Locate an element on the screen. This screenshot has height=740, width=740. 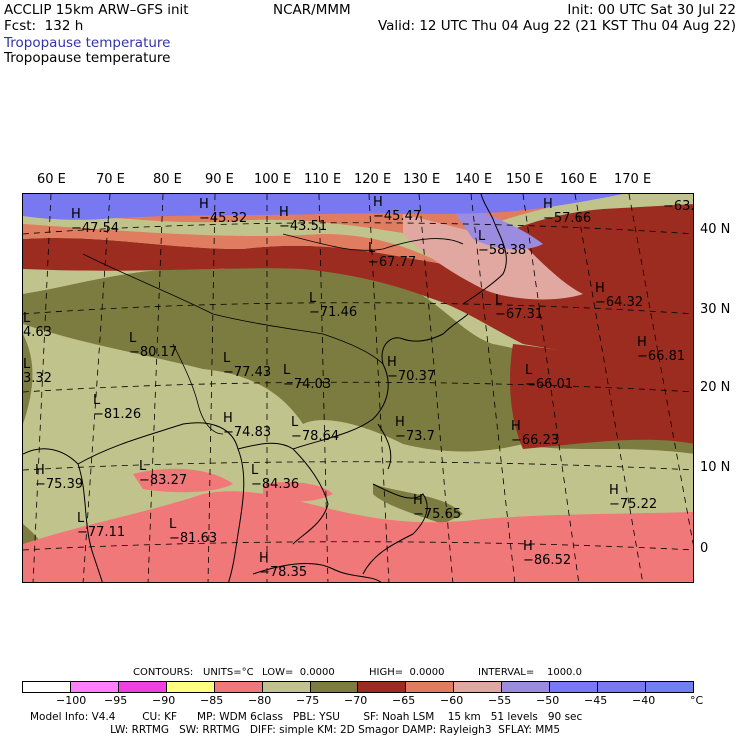
contour-label: H −45.47 is located at coordinates (397, 209).